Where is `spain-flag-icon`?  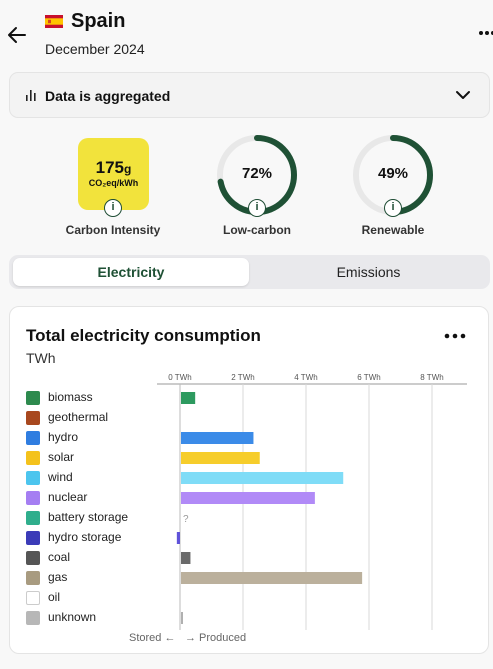
spain-flag-icon is located at coordinates (54, 21).